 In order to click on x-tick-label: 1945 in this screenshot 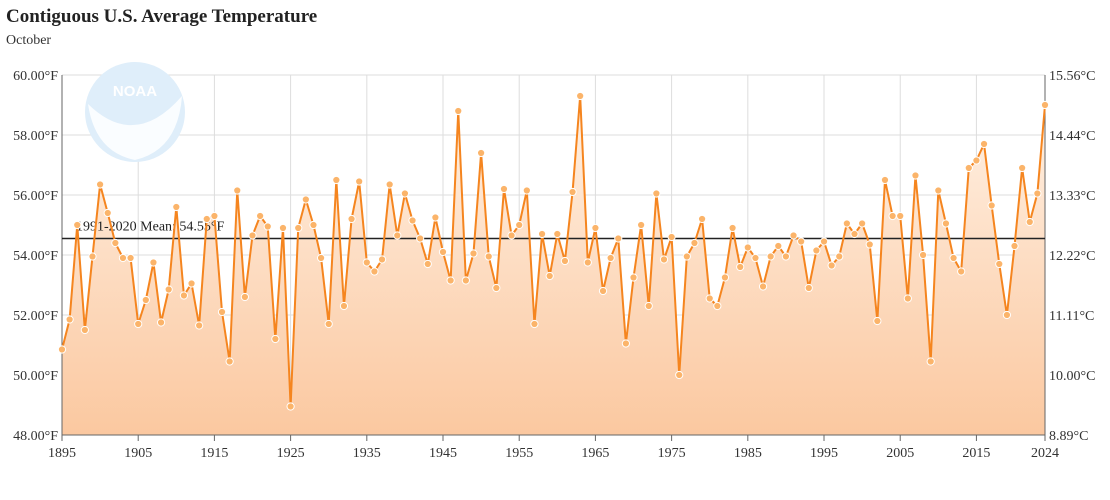, I will do `click(443, 453)`.